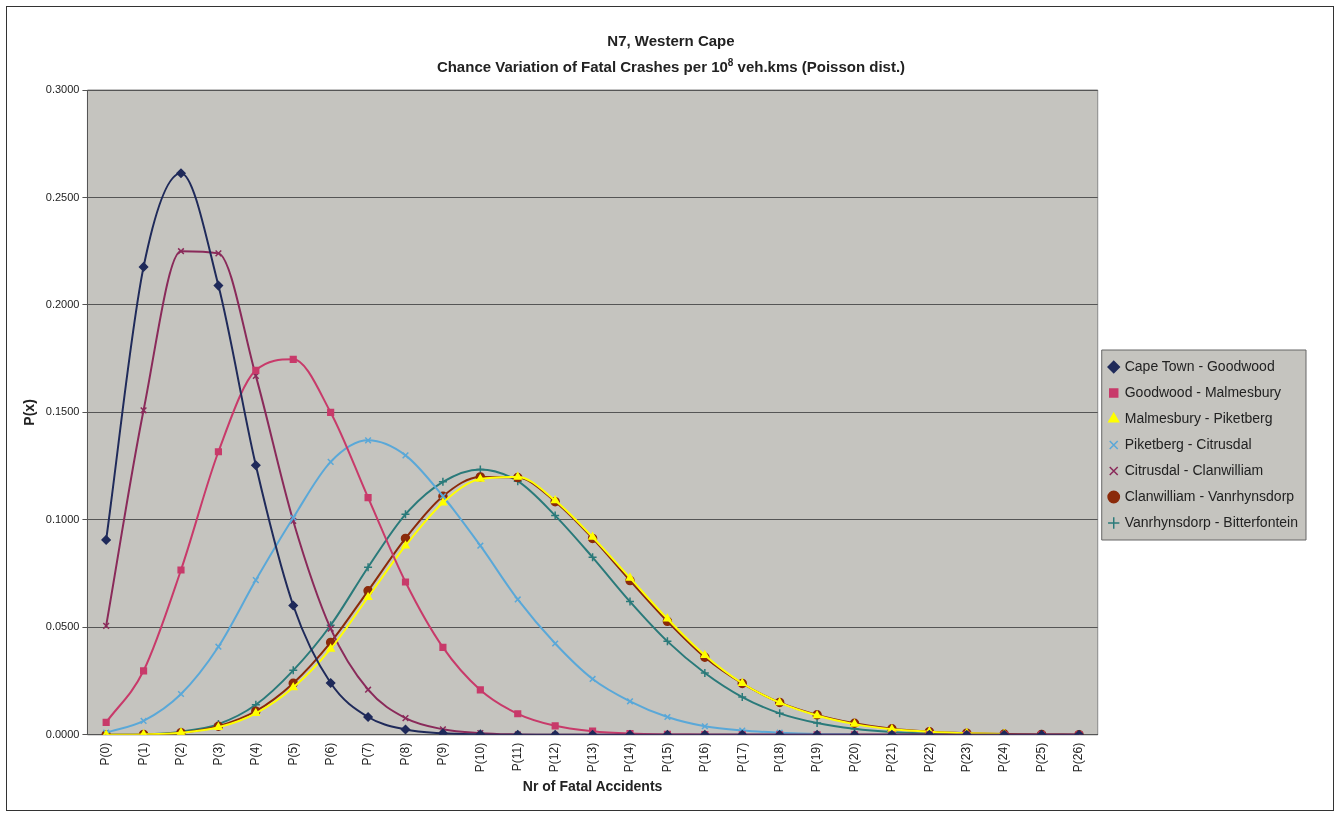  What do you see at coordinates (1203, 391) in the screenshot?
I see `legend-label: Goodwood - Malmesbury` at bounding box center [1203, 391].